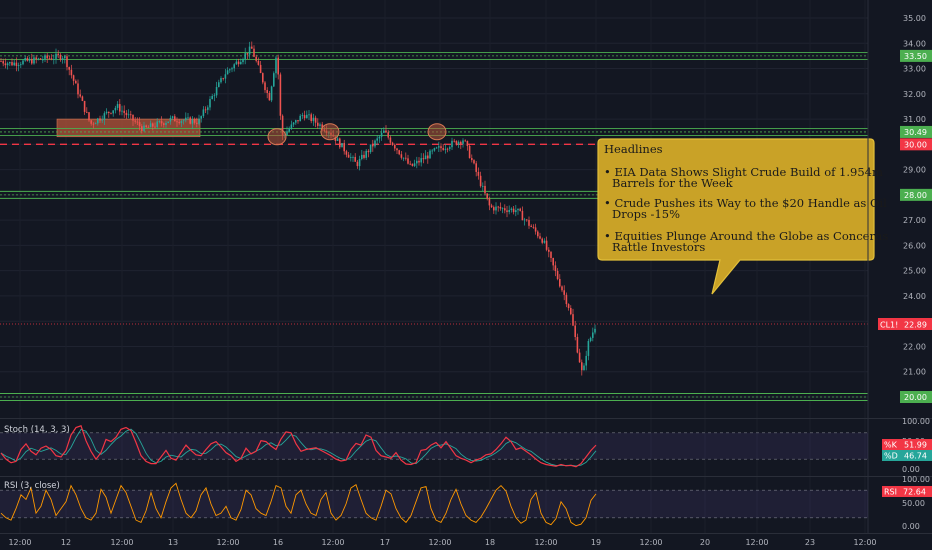  Describe the element at coordinates (658, 247) in the screenshot. I see `callout-line-6: Rattle Investors` at that location.